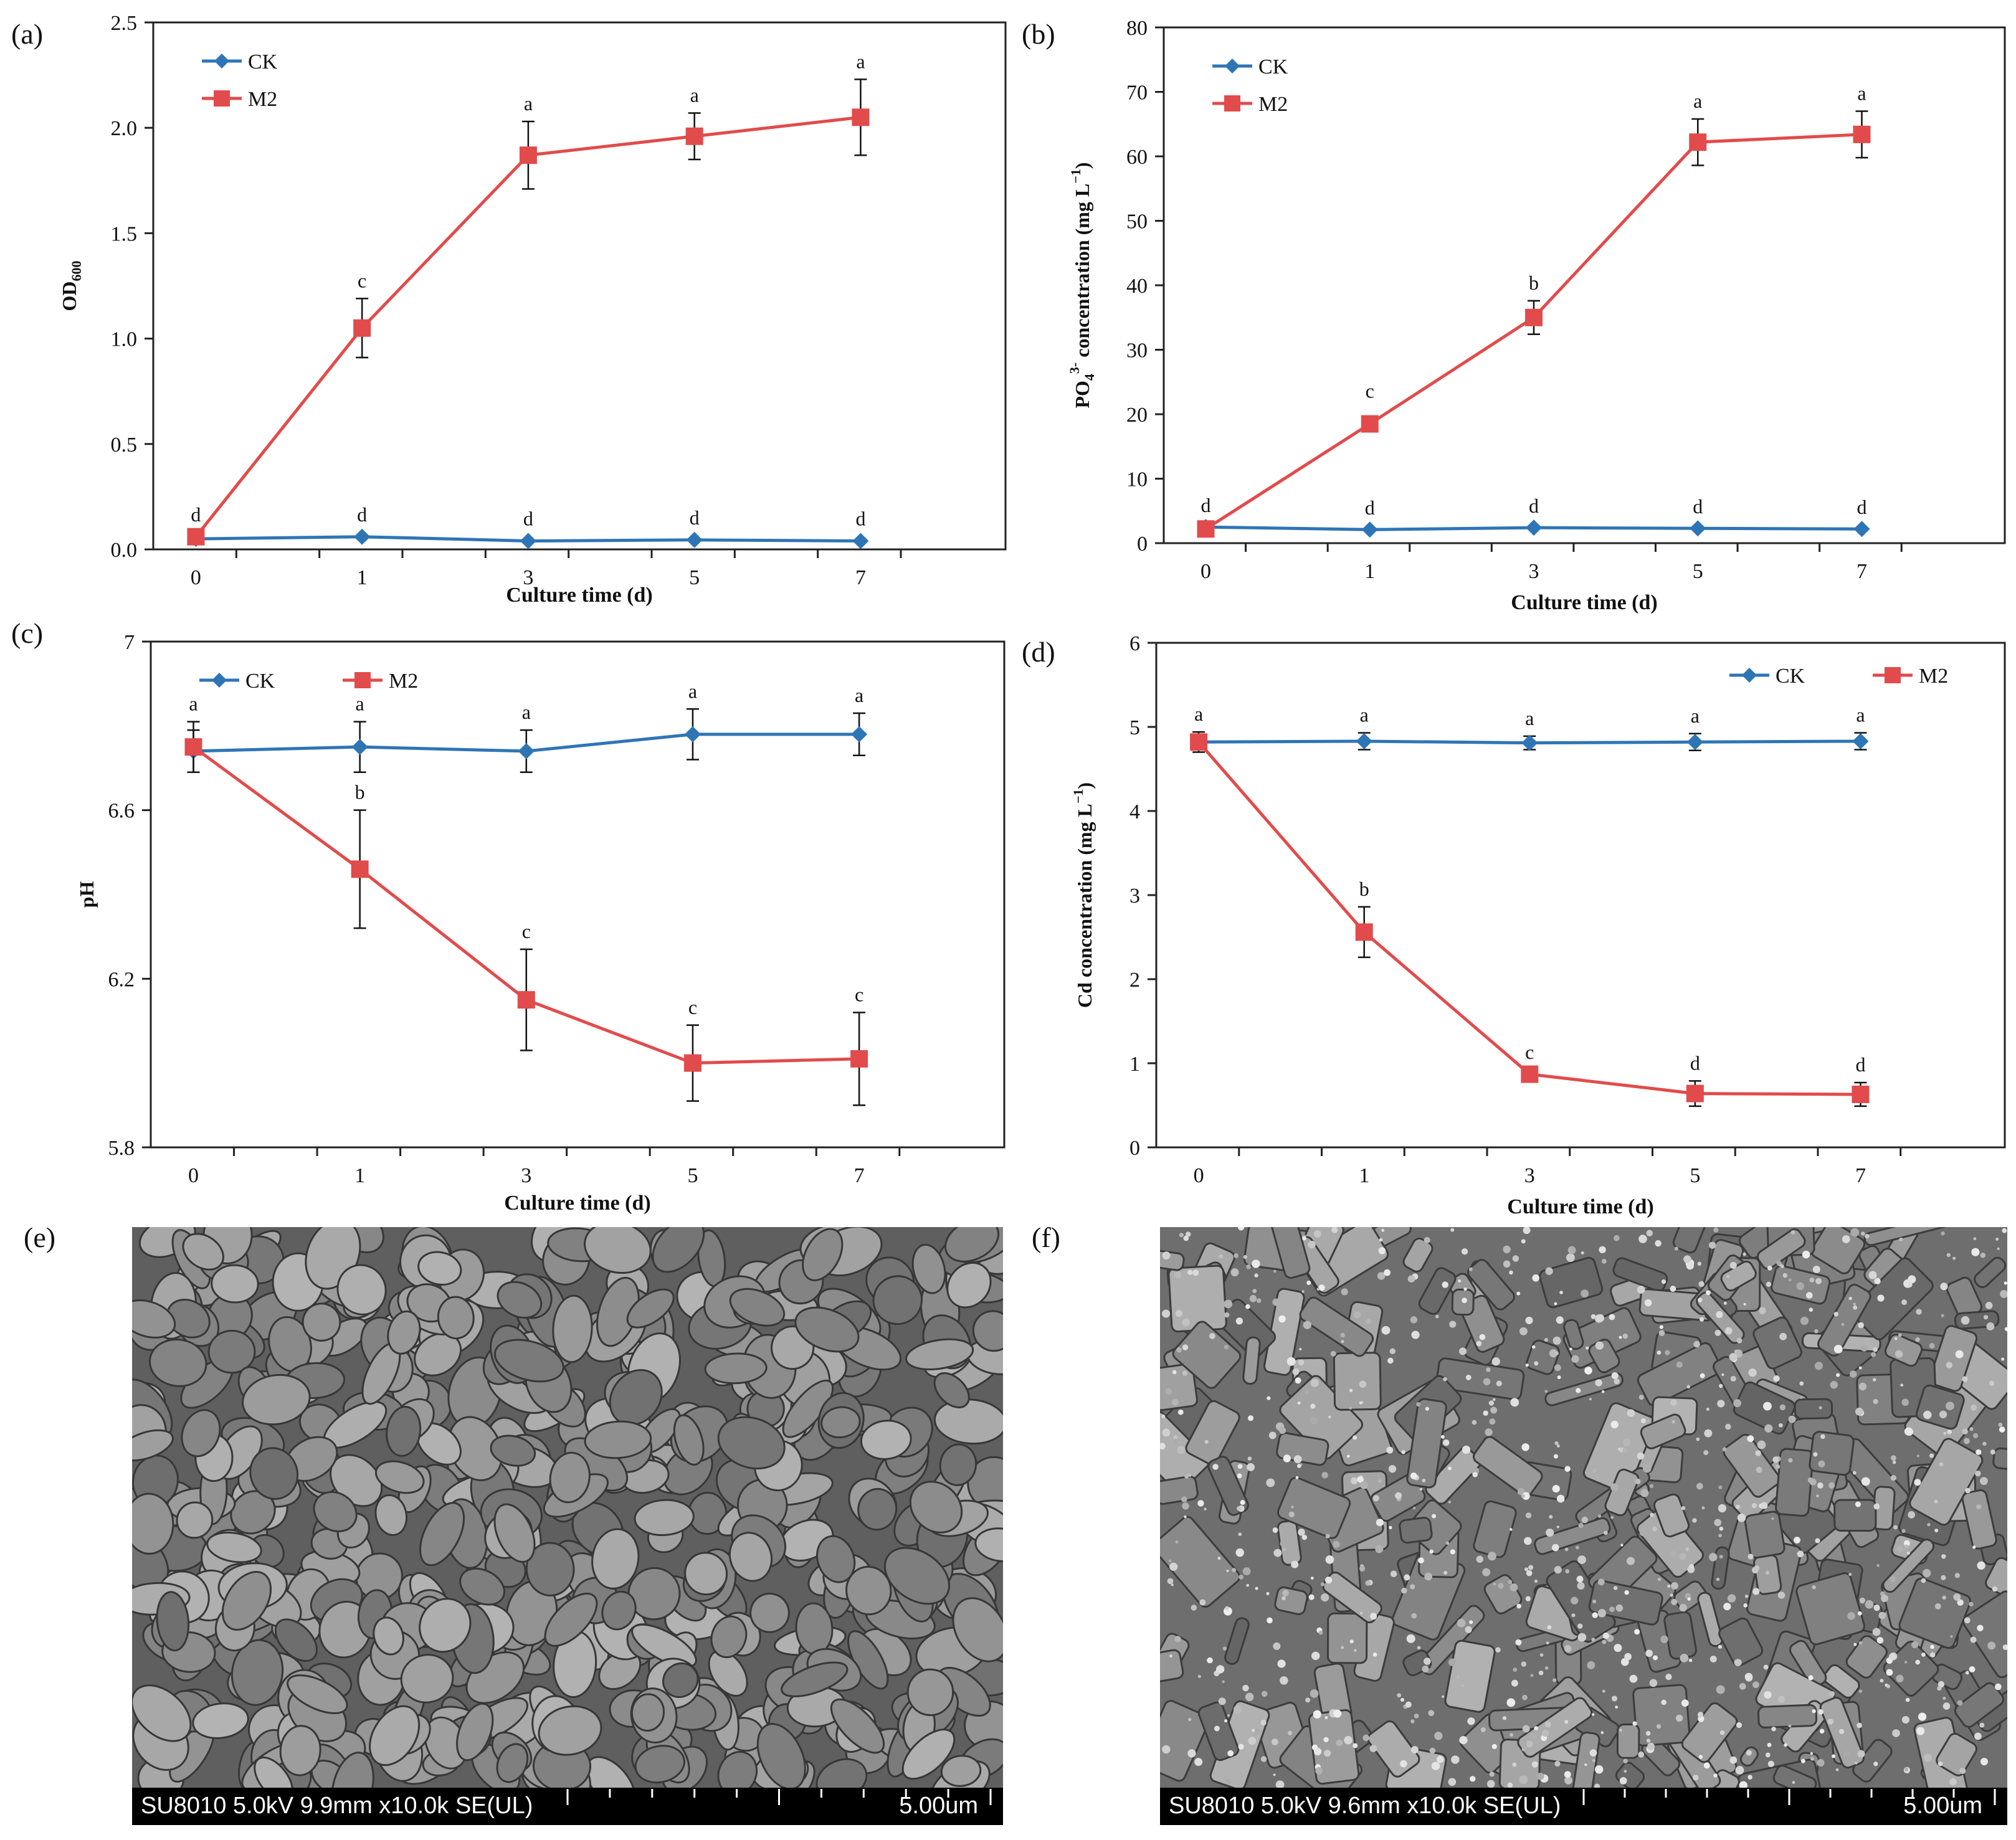  What do you see at coordinates (939, 1806) in the screenshot?
I see `sem-scale-e: 5.00um` at bounding box center [939, 1806].